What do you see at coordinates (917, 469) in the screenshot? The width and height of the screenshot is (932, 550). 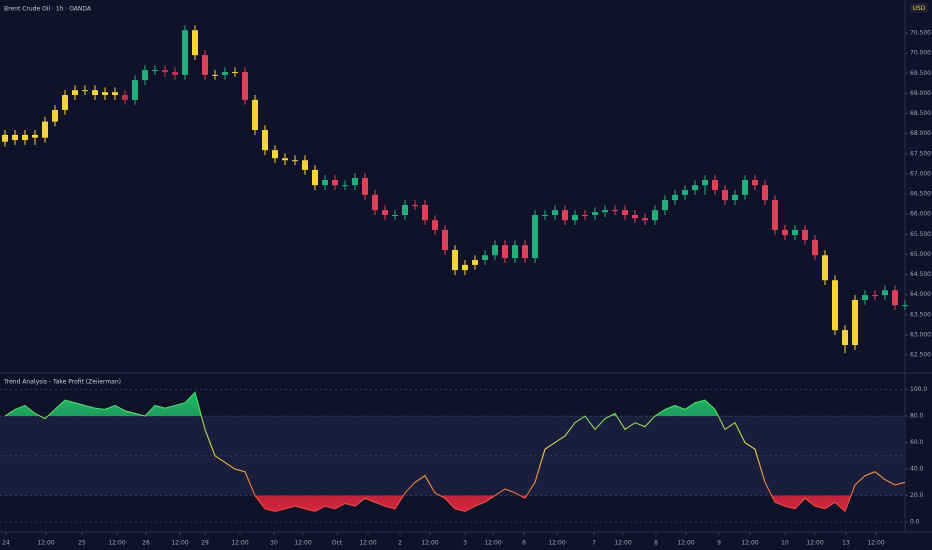 I see `y-tick-label: 40.0` at bounding box center [917, 469].